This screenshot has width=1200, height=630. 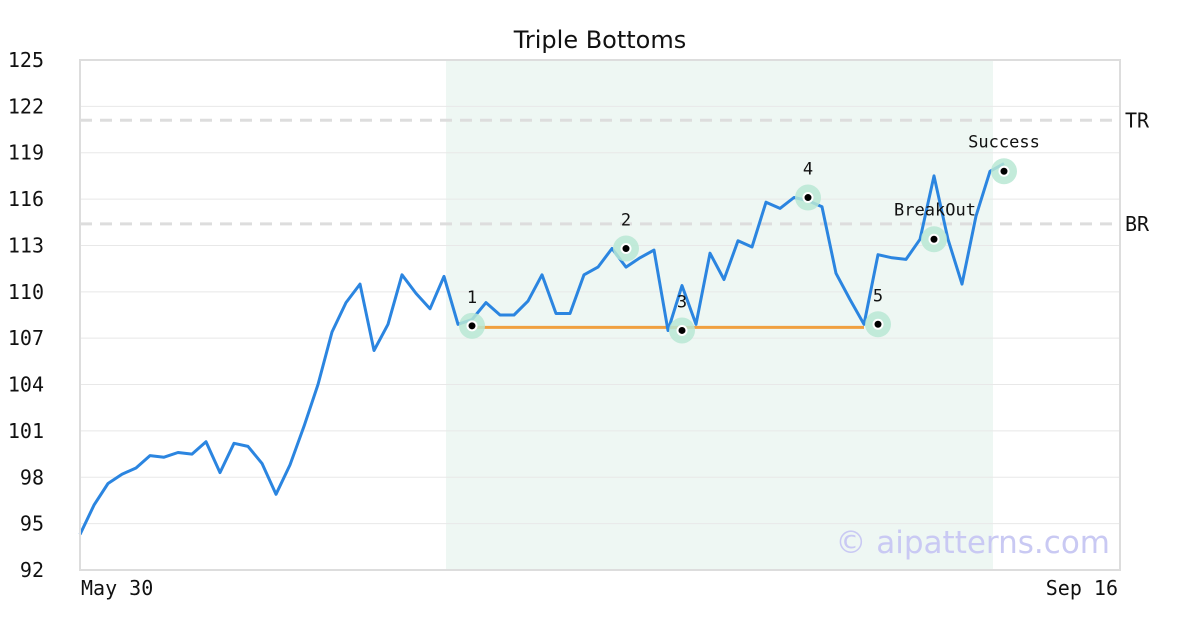 I want to click on y-axis-ticks: 92 95 98 101 104 107 110 113 116 119 122 125, so click(x=26, y=315).